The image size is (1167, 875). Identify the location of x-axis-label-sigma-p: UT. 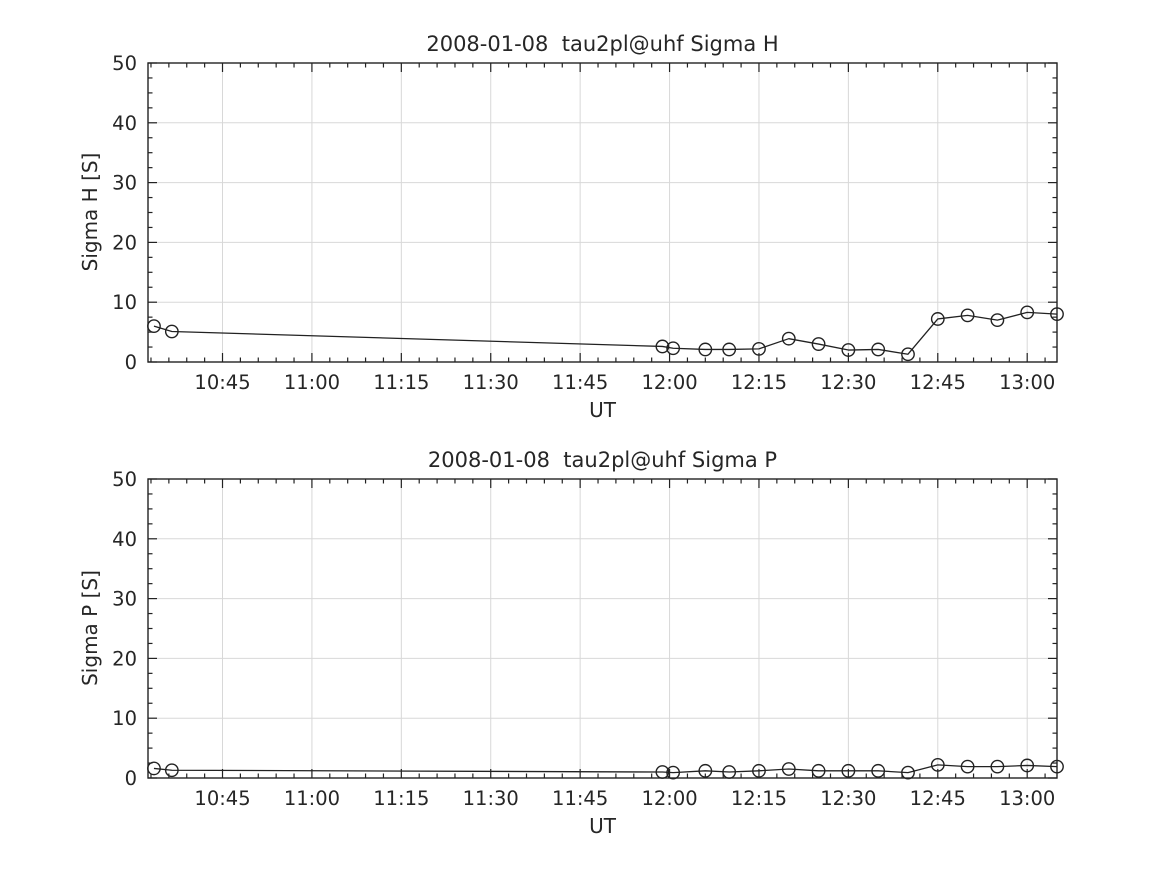
(602, 826).